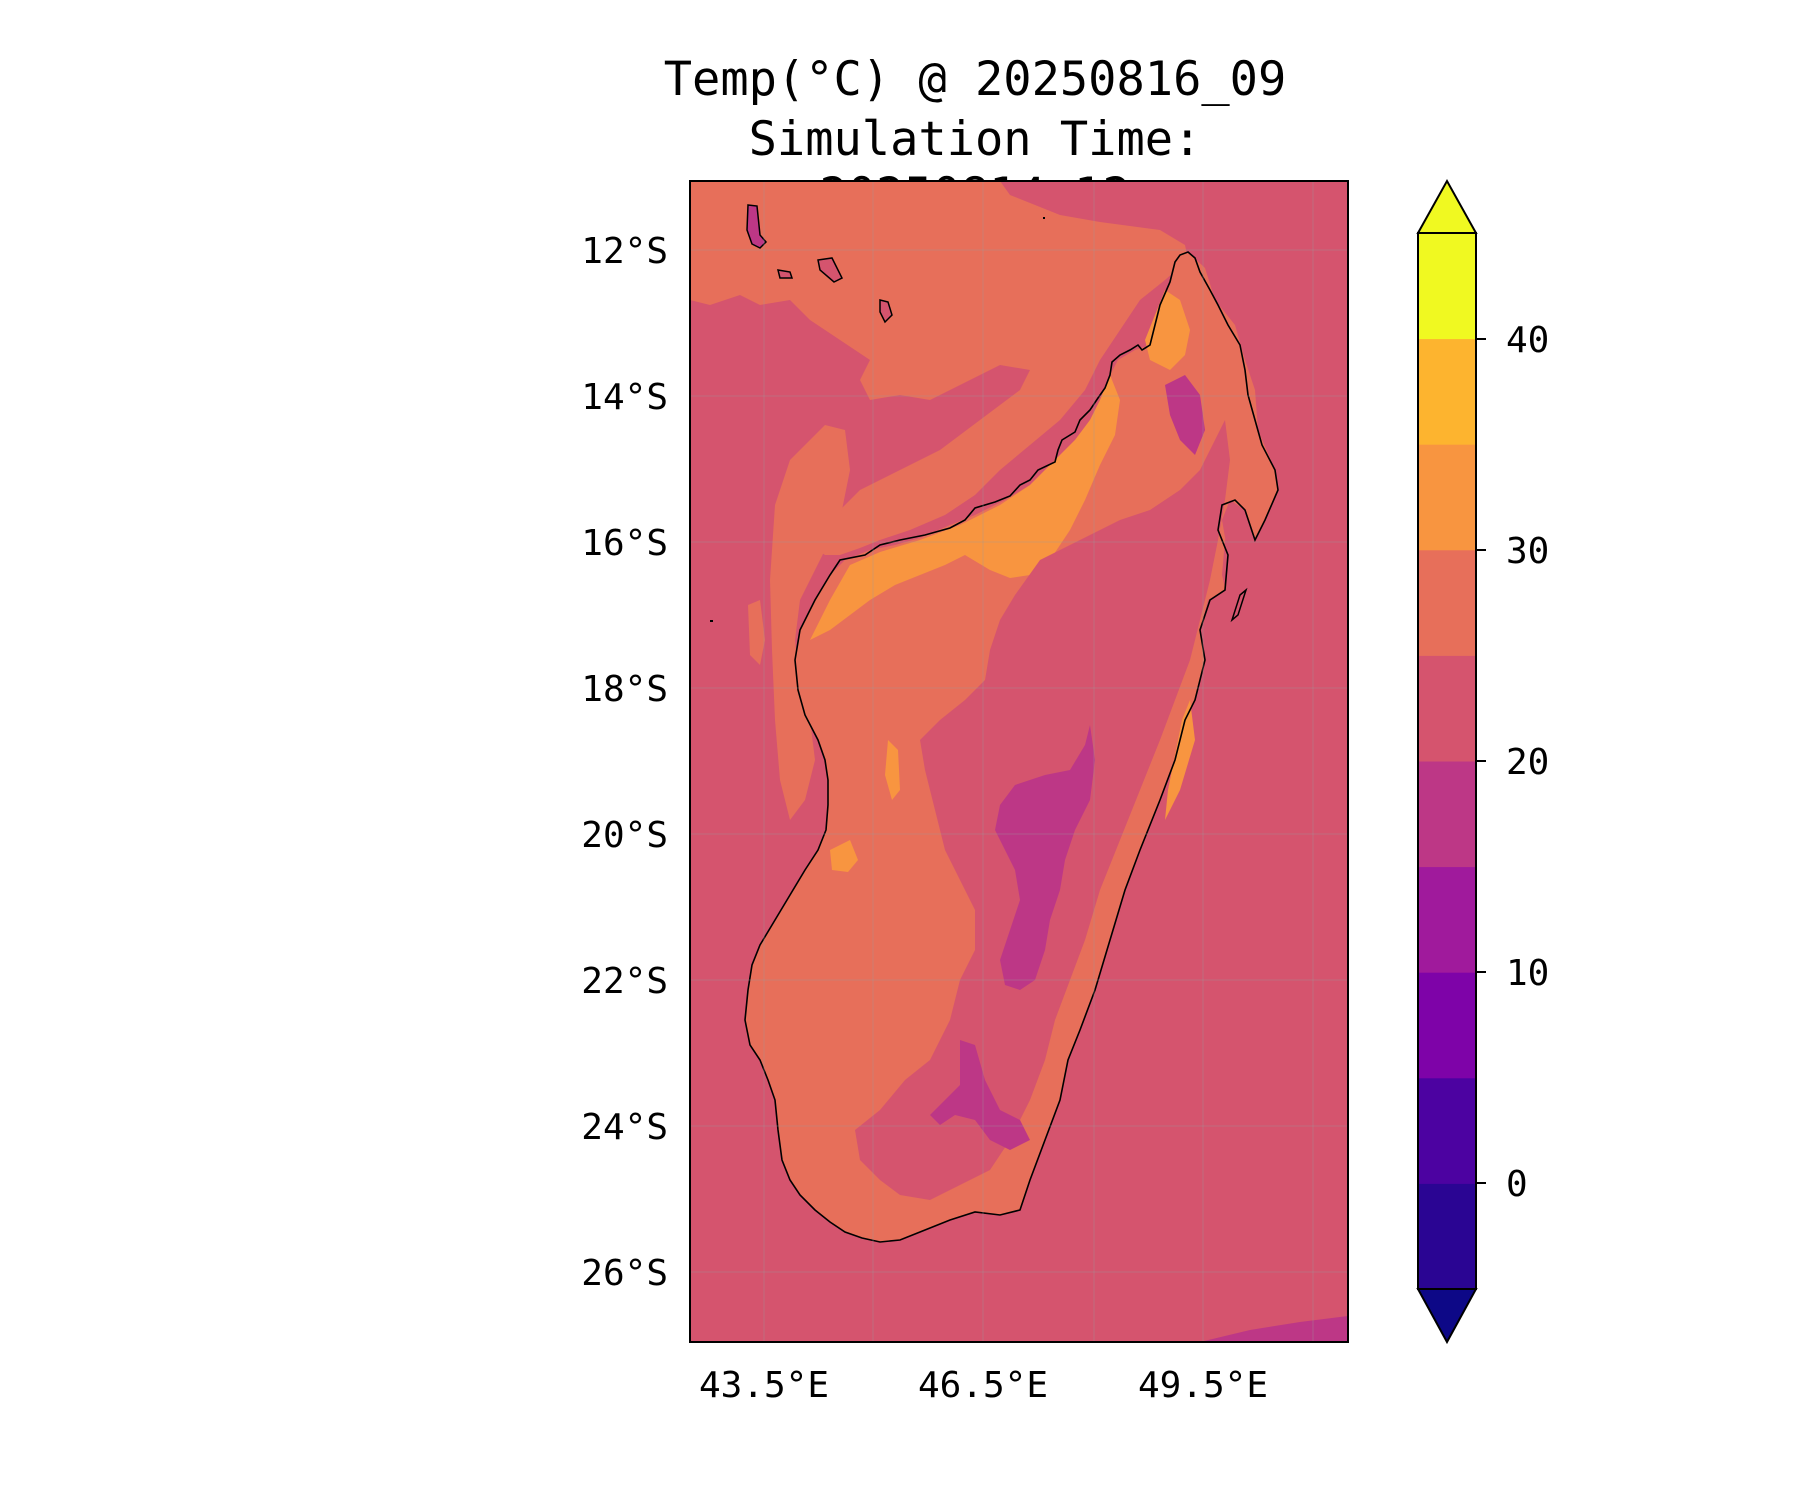 The width and height of the screenshot is (1800, 1500). What do you see at coordinates (886, 311) in the screenshot?
I see `mayotte-island` at bounding box center [886, 311].